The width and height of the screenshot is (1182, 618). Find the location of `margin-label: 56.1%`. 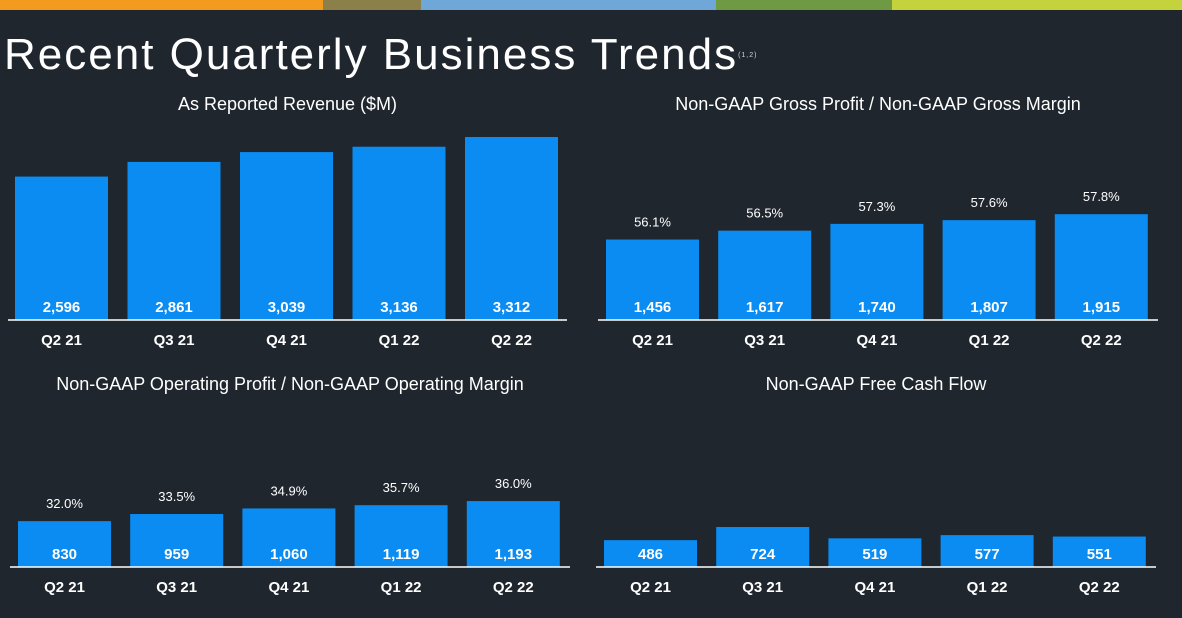

margin-label: 56.1% is located at coordinates (652, 222).